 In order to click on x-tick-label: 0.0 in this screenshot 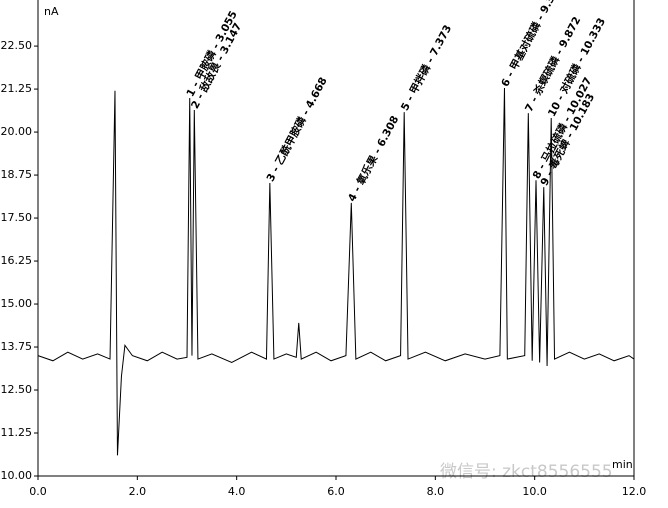, I will do `click(38, 491)`.